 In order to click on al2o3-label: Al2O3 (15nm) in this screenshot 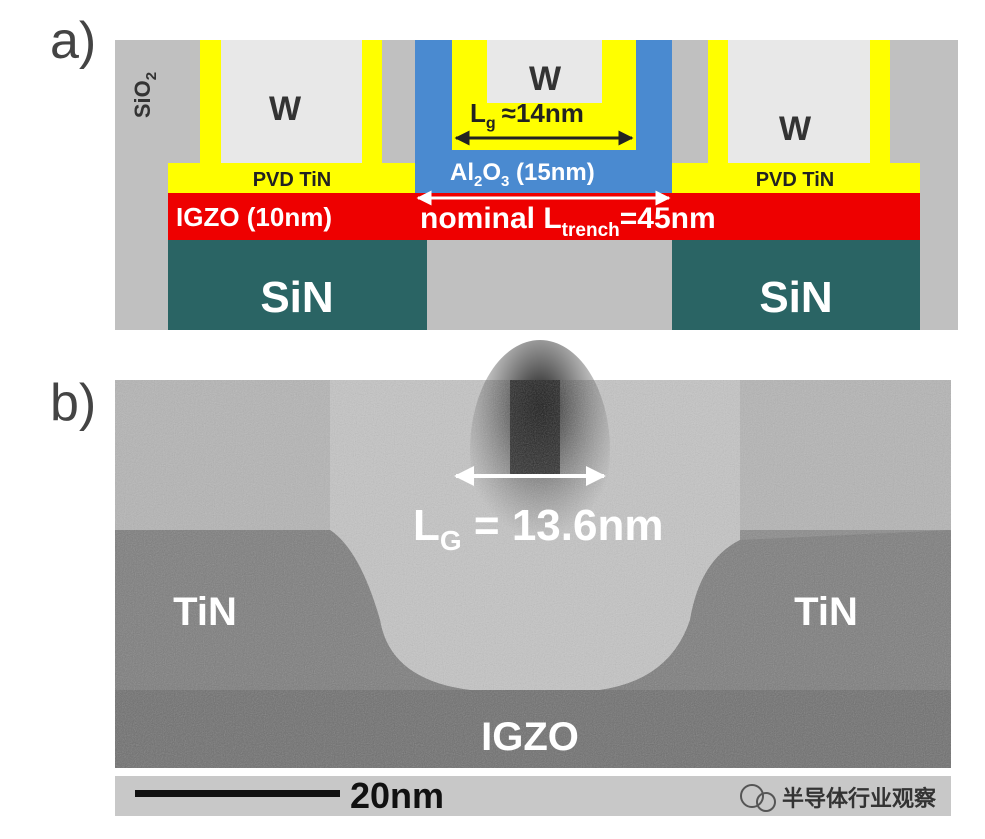, I will do `click(522, 174)`.